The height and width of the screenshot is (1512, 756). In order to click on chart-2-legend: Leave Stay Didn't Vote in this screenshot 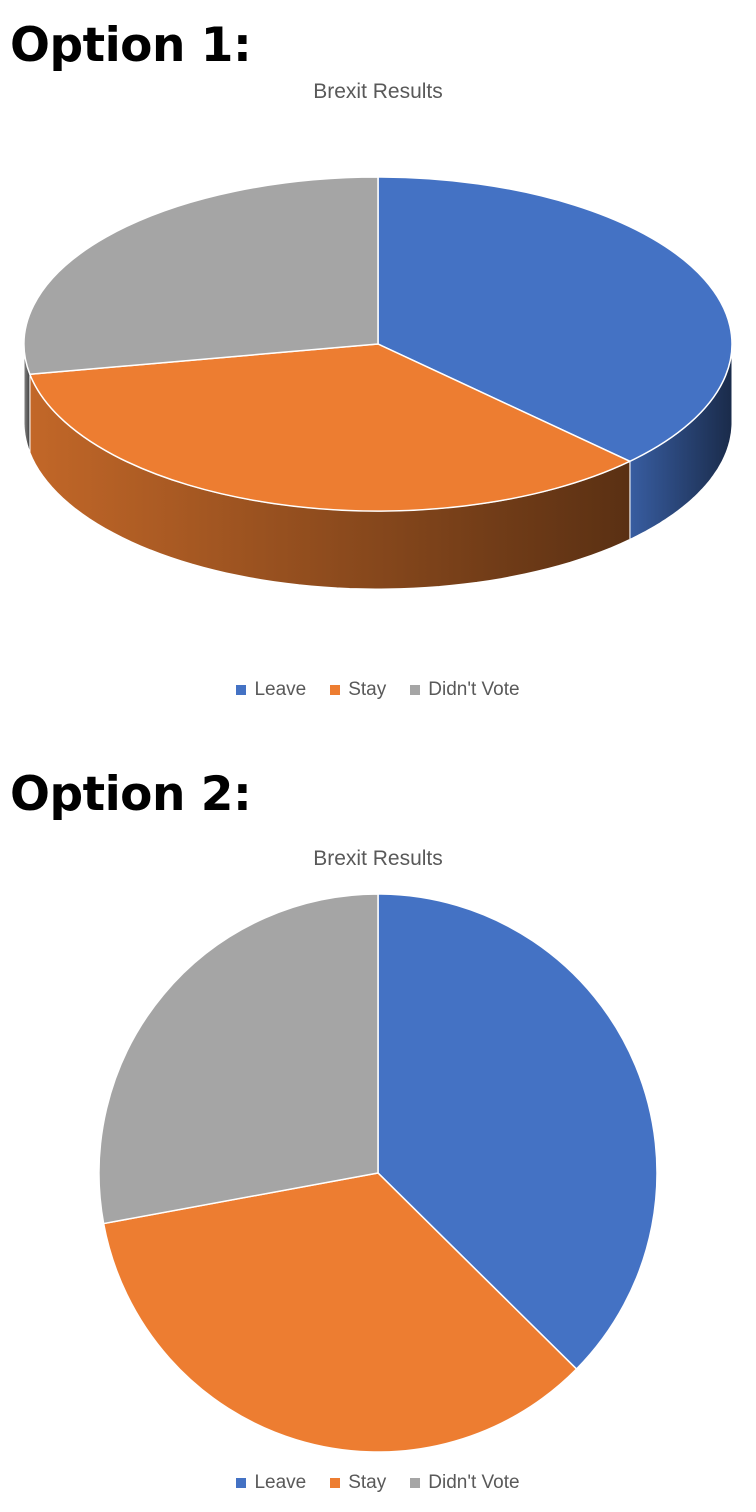, I will do `click(378, 1483)`.